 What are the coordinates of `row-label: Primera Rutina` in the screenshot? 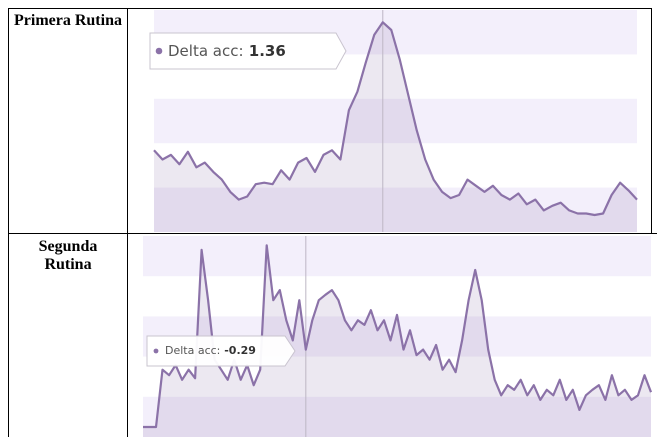 It's located at (68, 20).